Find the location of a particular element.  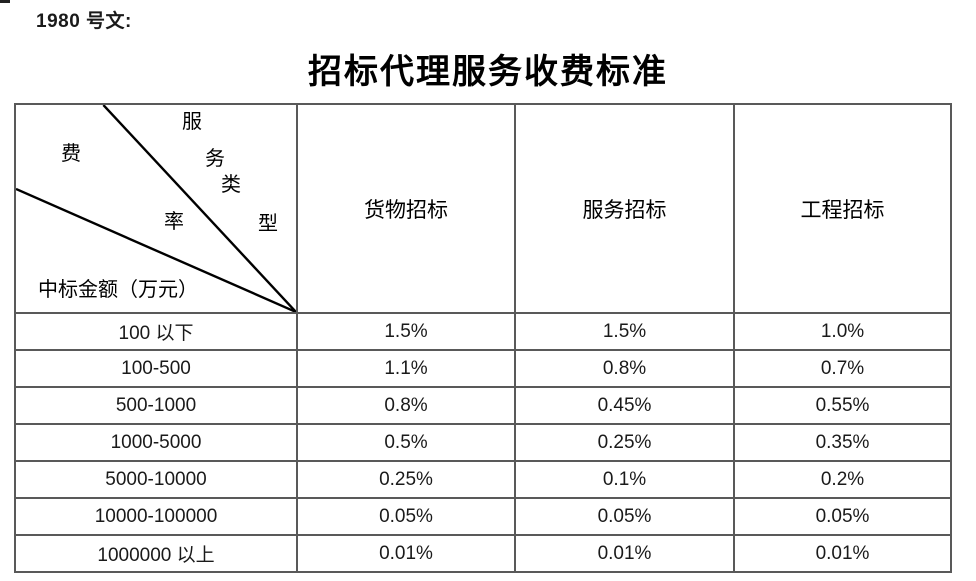

corner-type-char-4: 型 is located at coordinates (268, 223).